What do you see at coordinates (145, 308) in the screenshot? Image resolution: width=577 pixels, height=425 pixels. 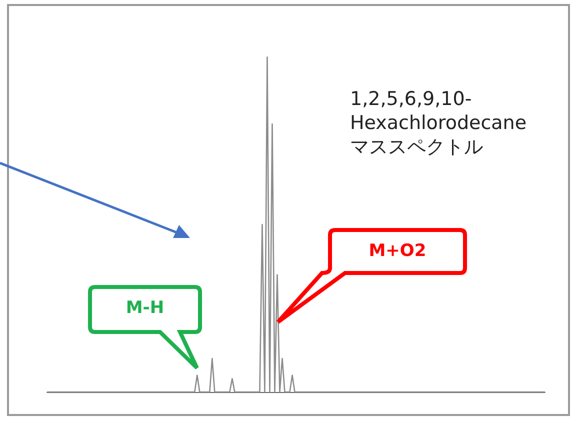 I see `annotation: M-H` at bounding box center [145, 308].